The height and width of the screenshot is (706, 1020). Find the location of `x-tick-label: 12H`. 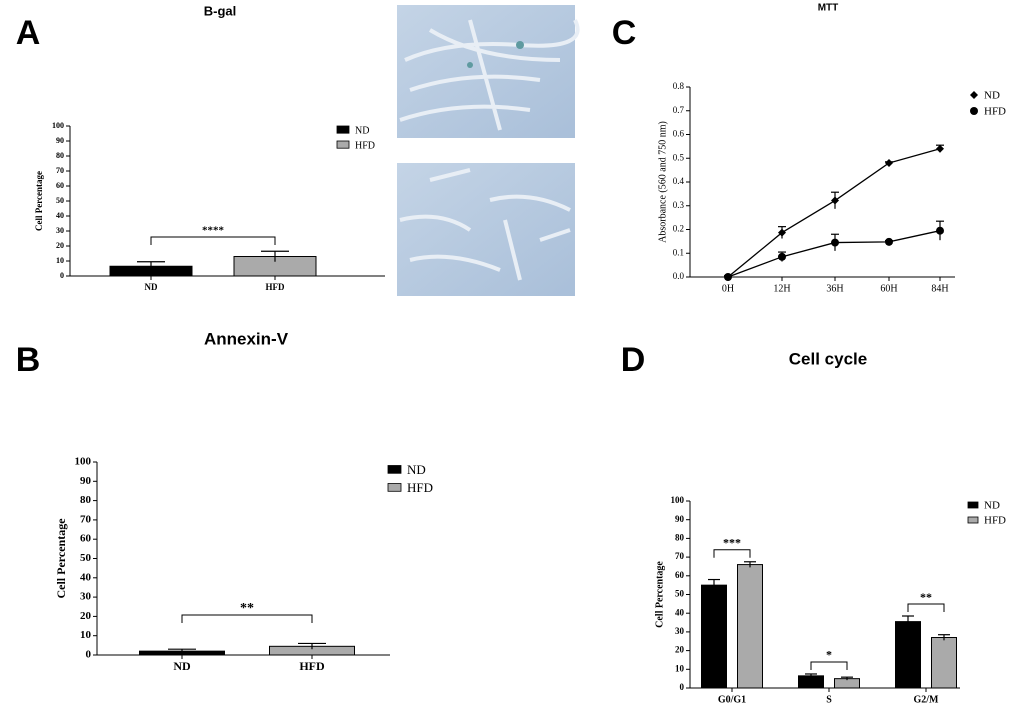

x-tick-label: 12H is located at coordinates (781, 288).